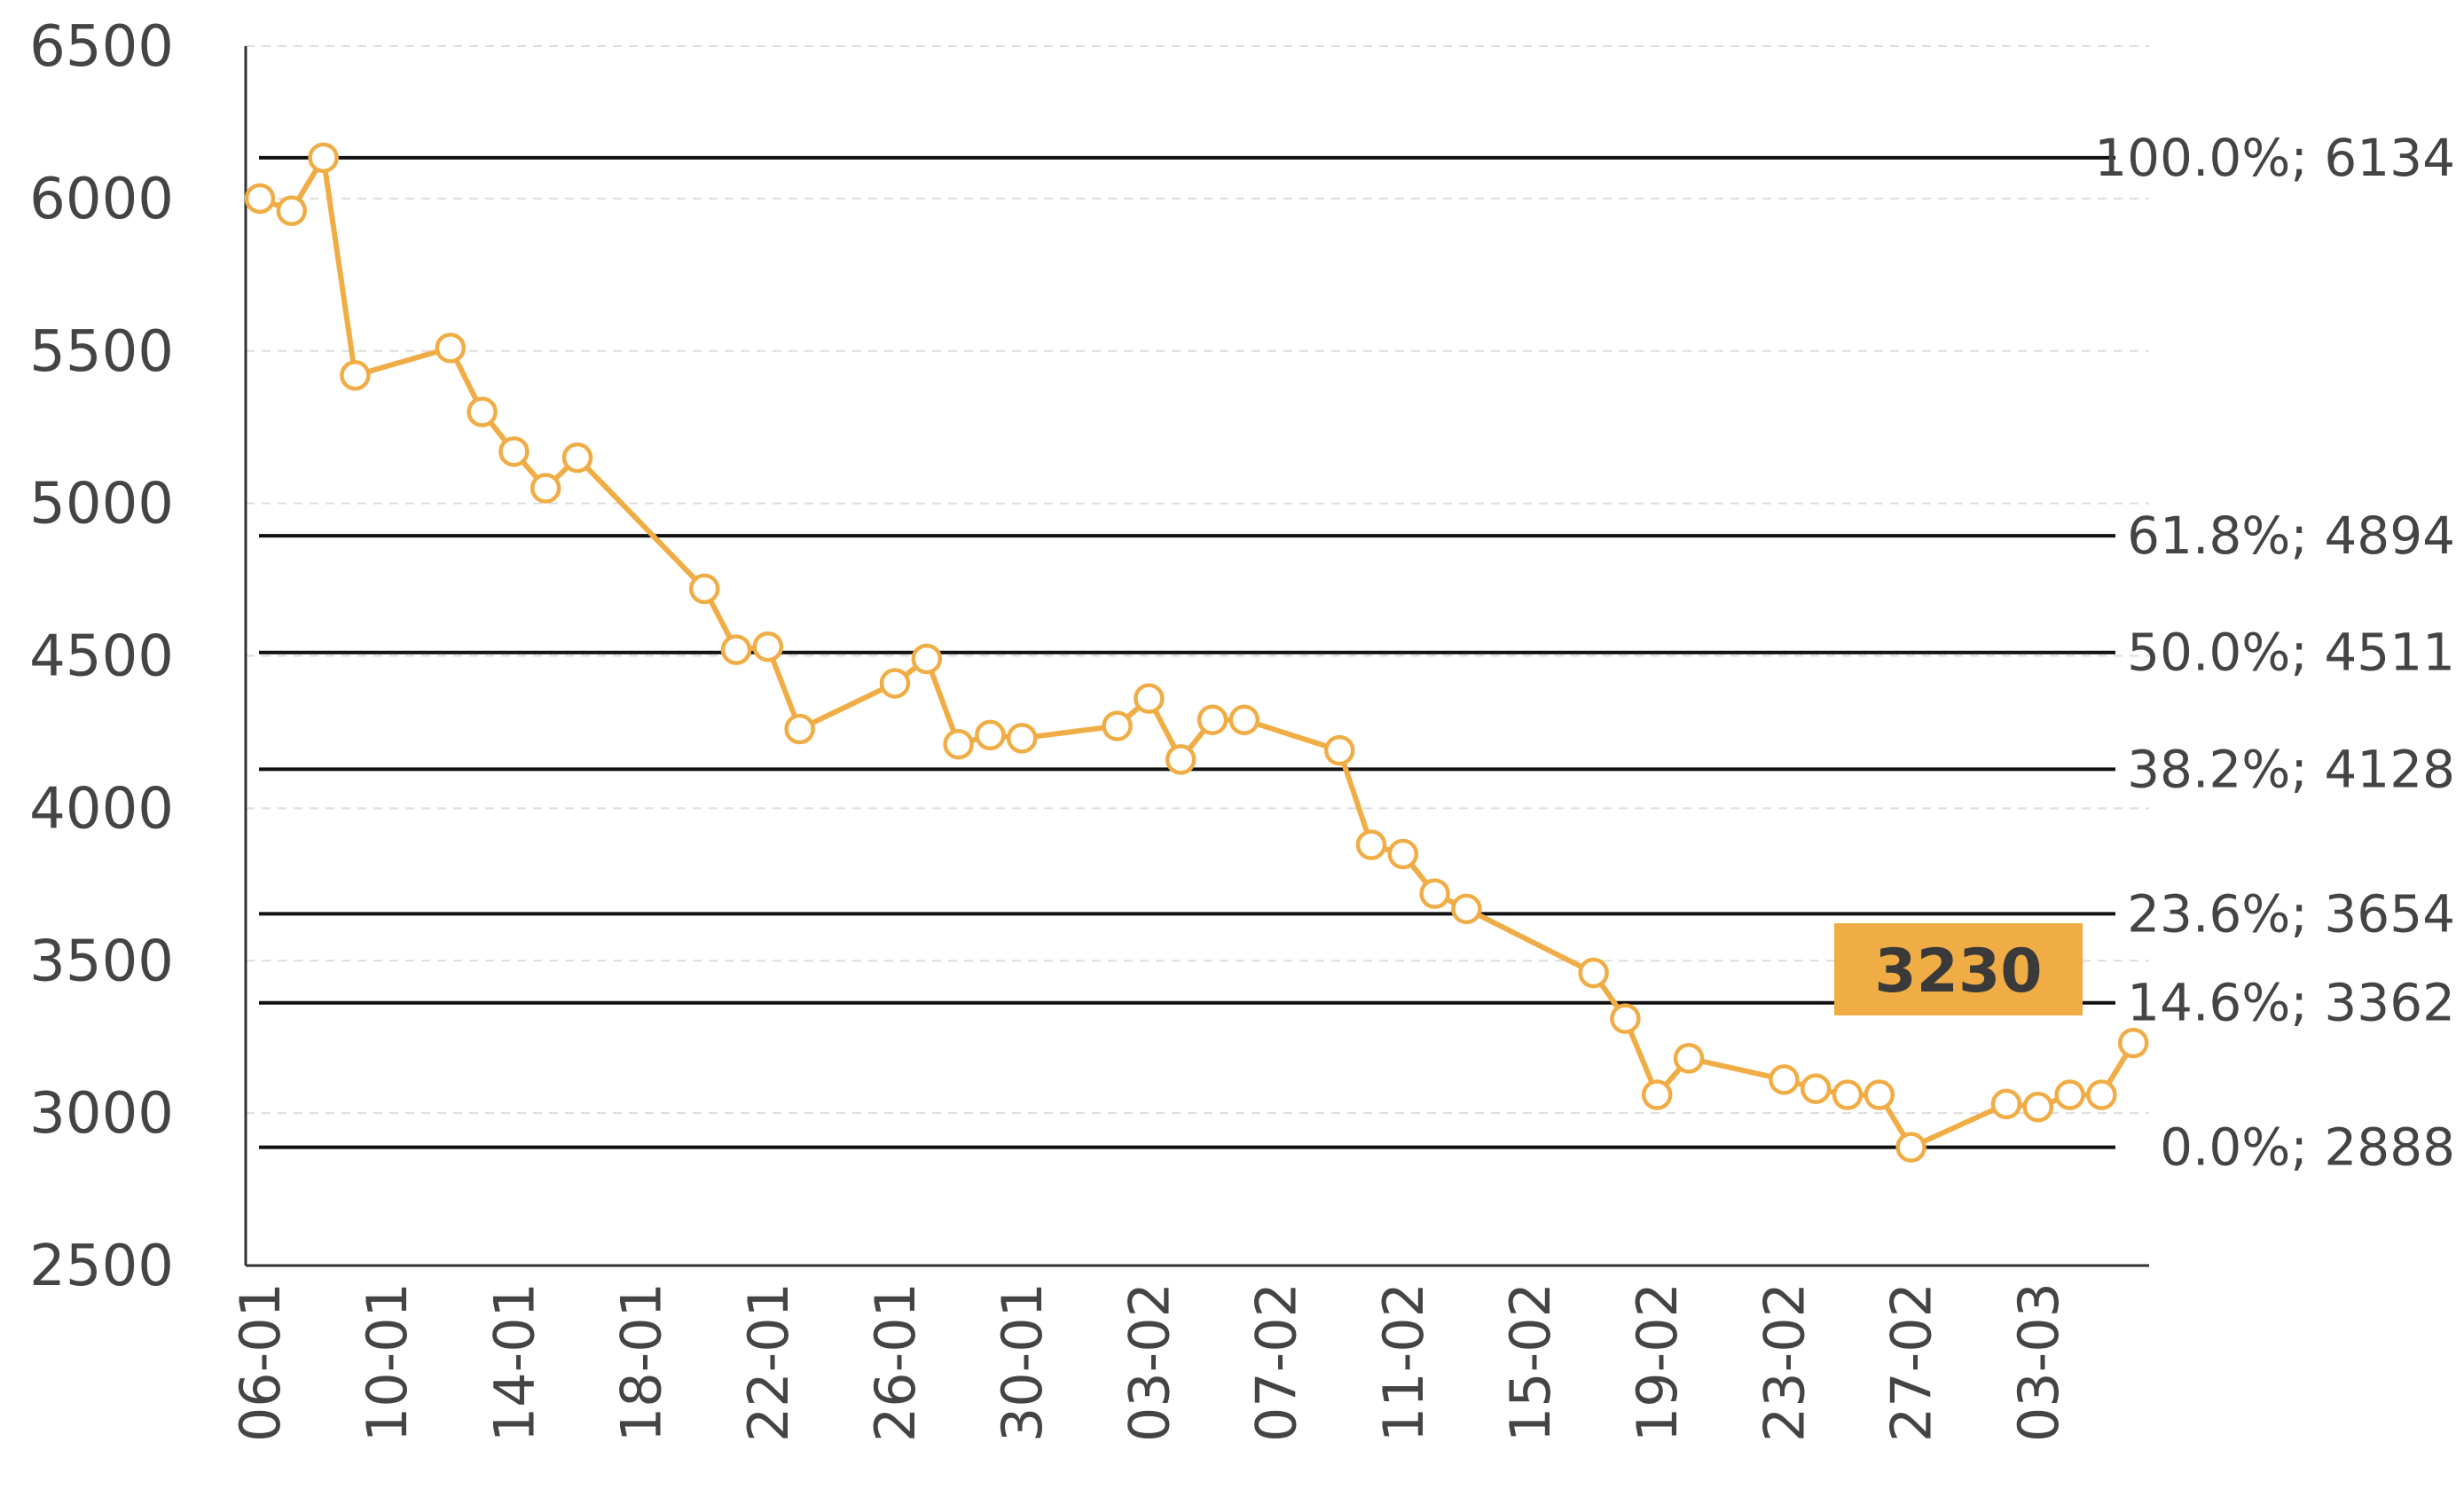  I want to click on x-tick-label: 10-01, so click(387, 1362).